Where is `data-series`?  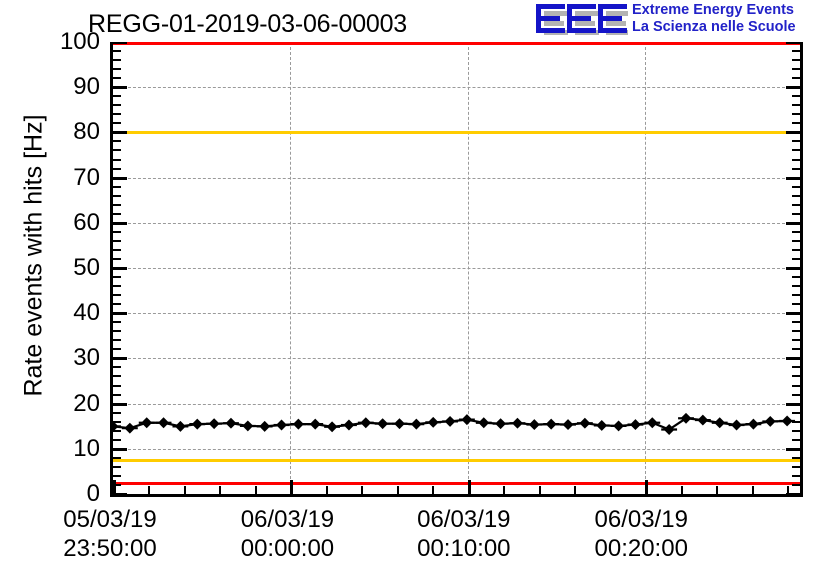 data-series is located at coordinates (454, 423).